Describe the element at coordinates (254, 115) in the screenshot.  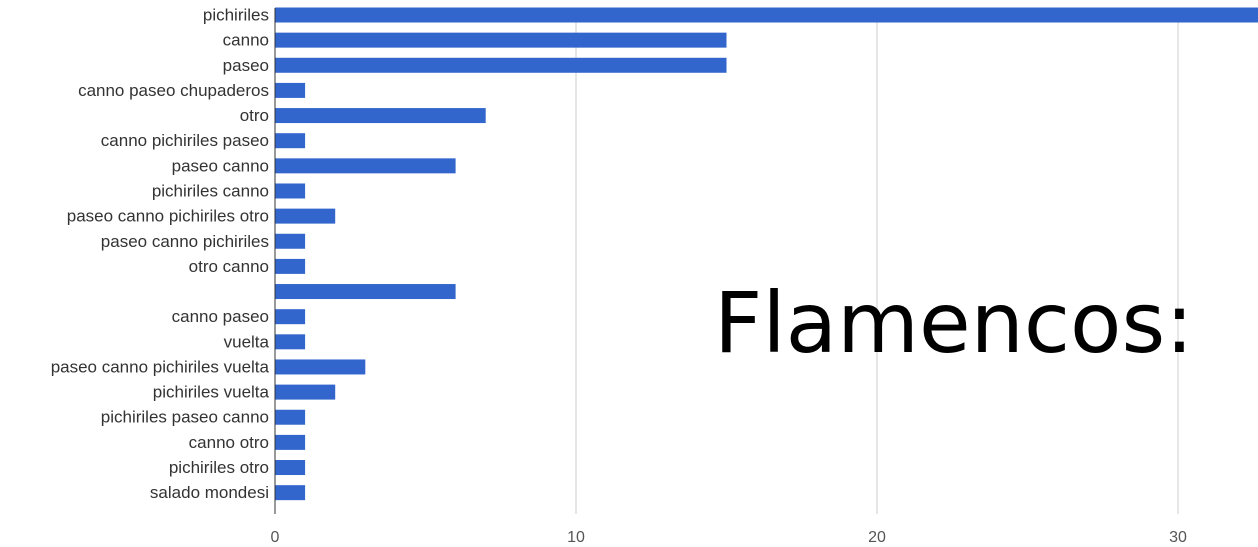
I see `category-label: otro` at that location.